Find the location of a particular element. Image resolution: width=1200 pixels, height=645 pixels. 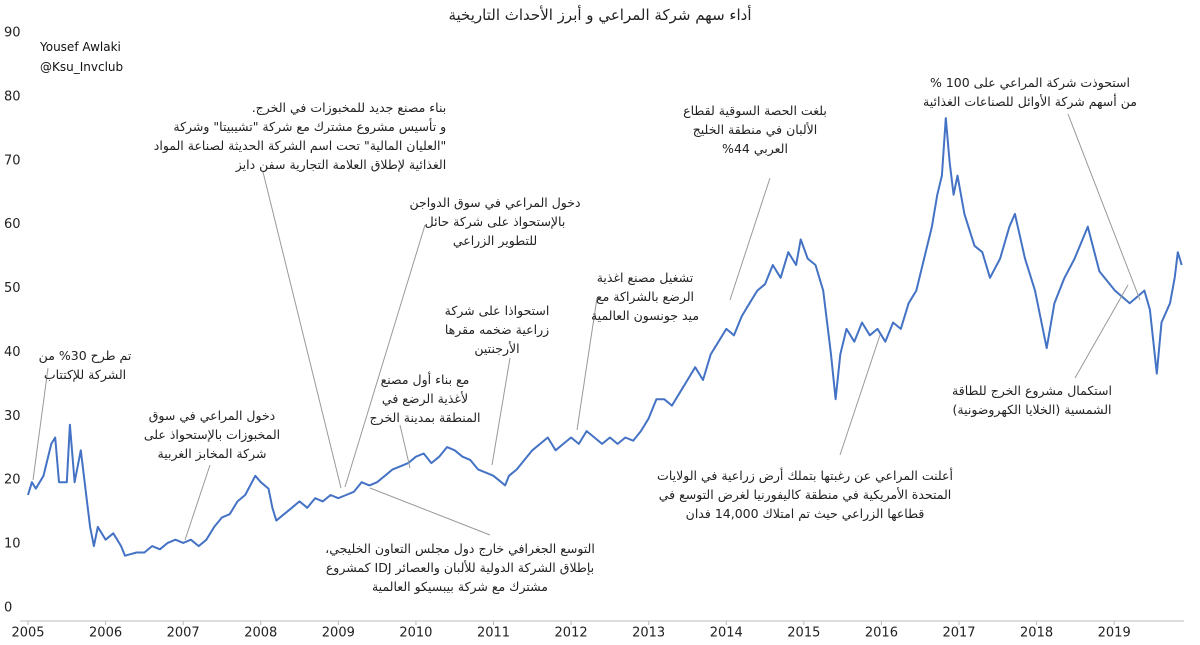

annotation-line: لأغذية الرضع في is located at coordinates (425, 398).